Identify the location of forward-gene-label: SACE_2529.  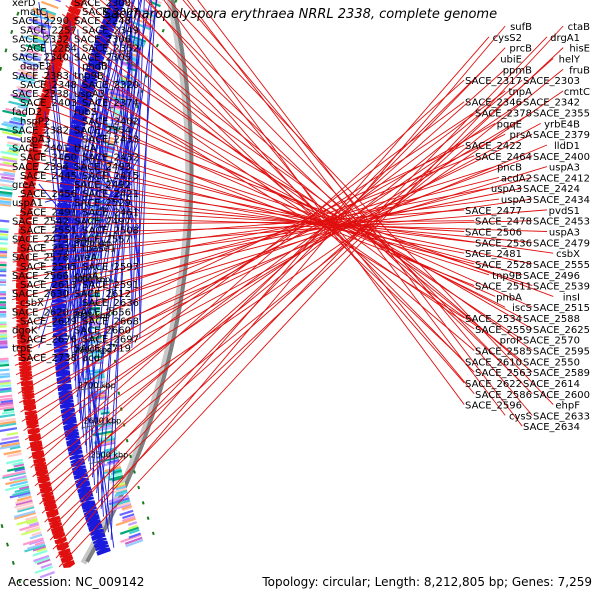
(102, 203).